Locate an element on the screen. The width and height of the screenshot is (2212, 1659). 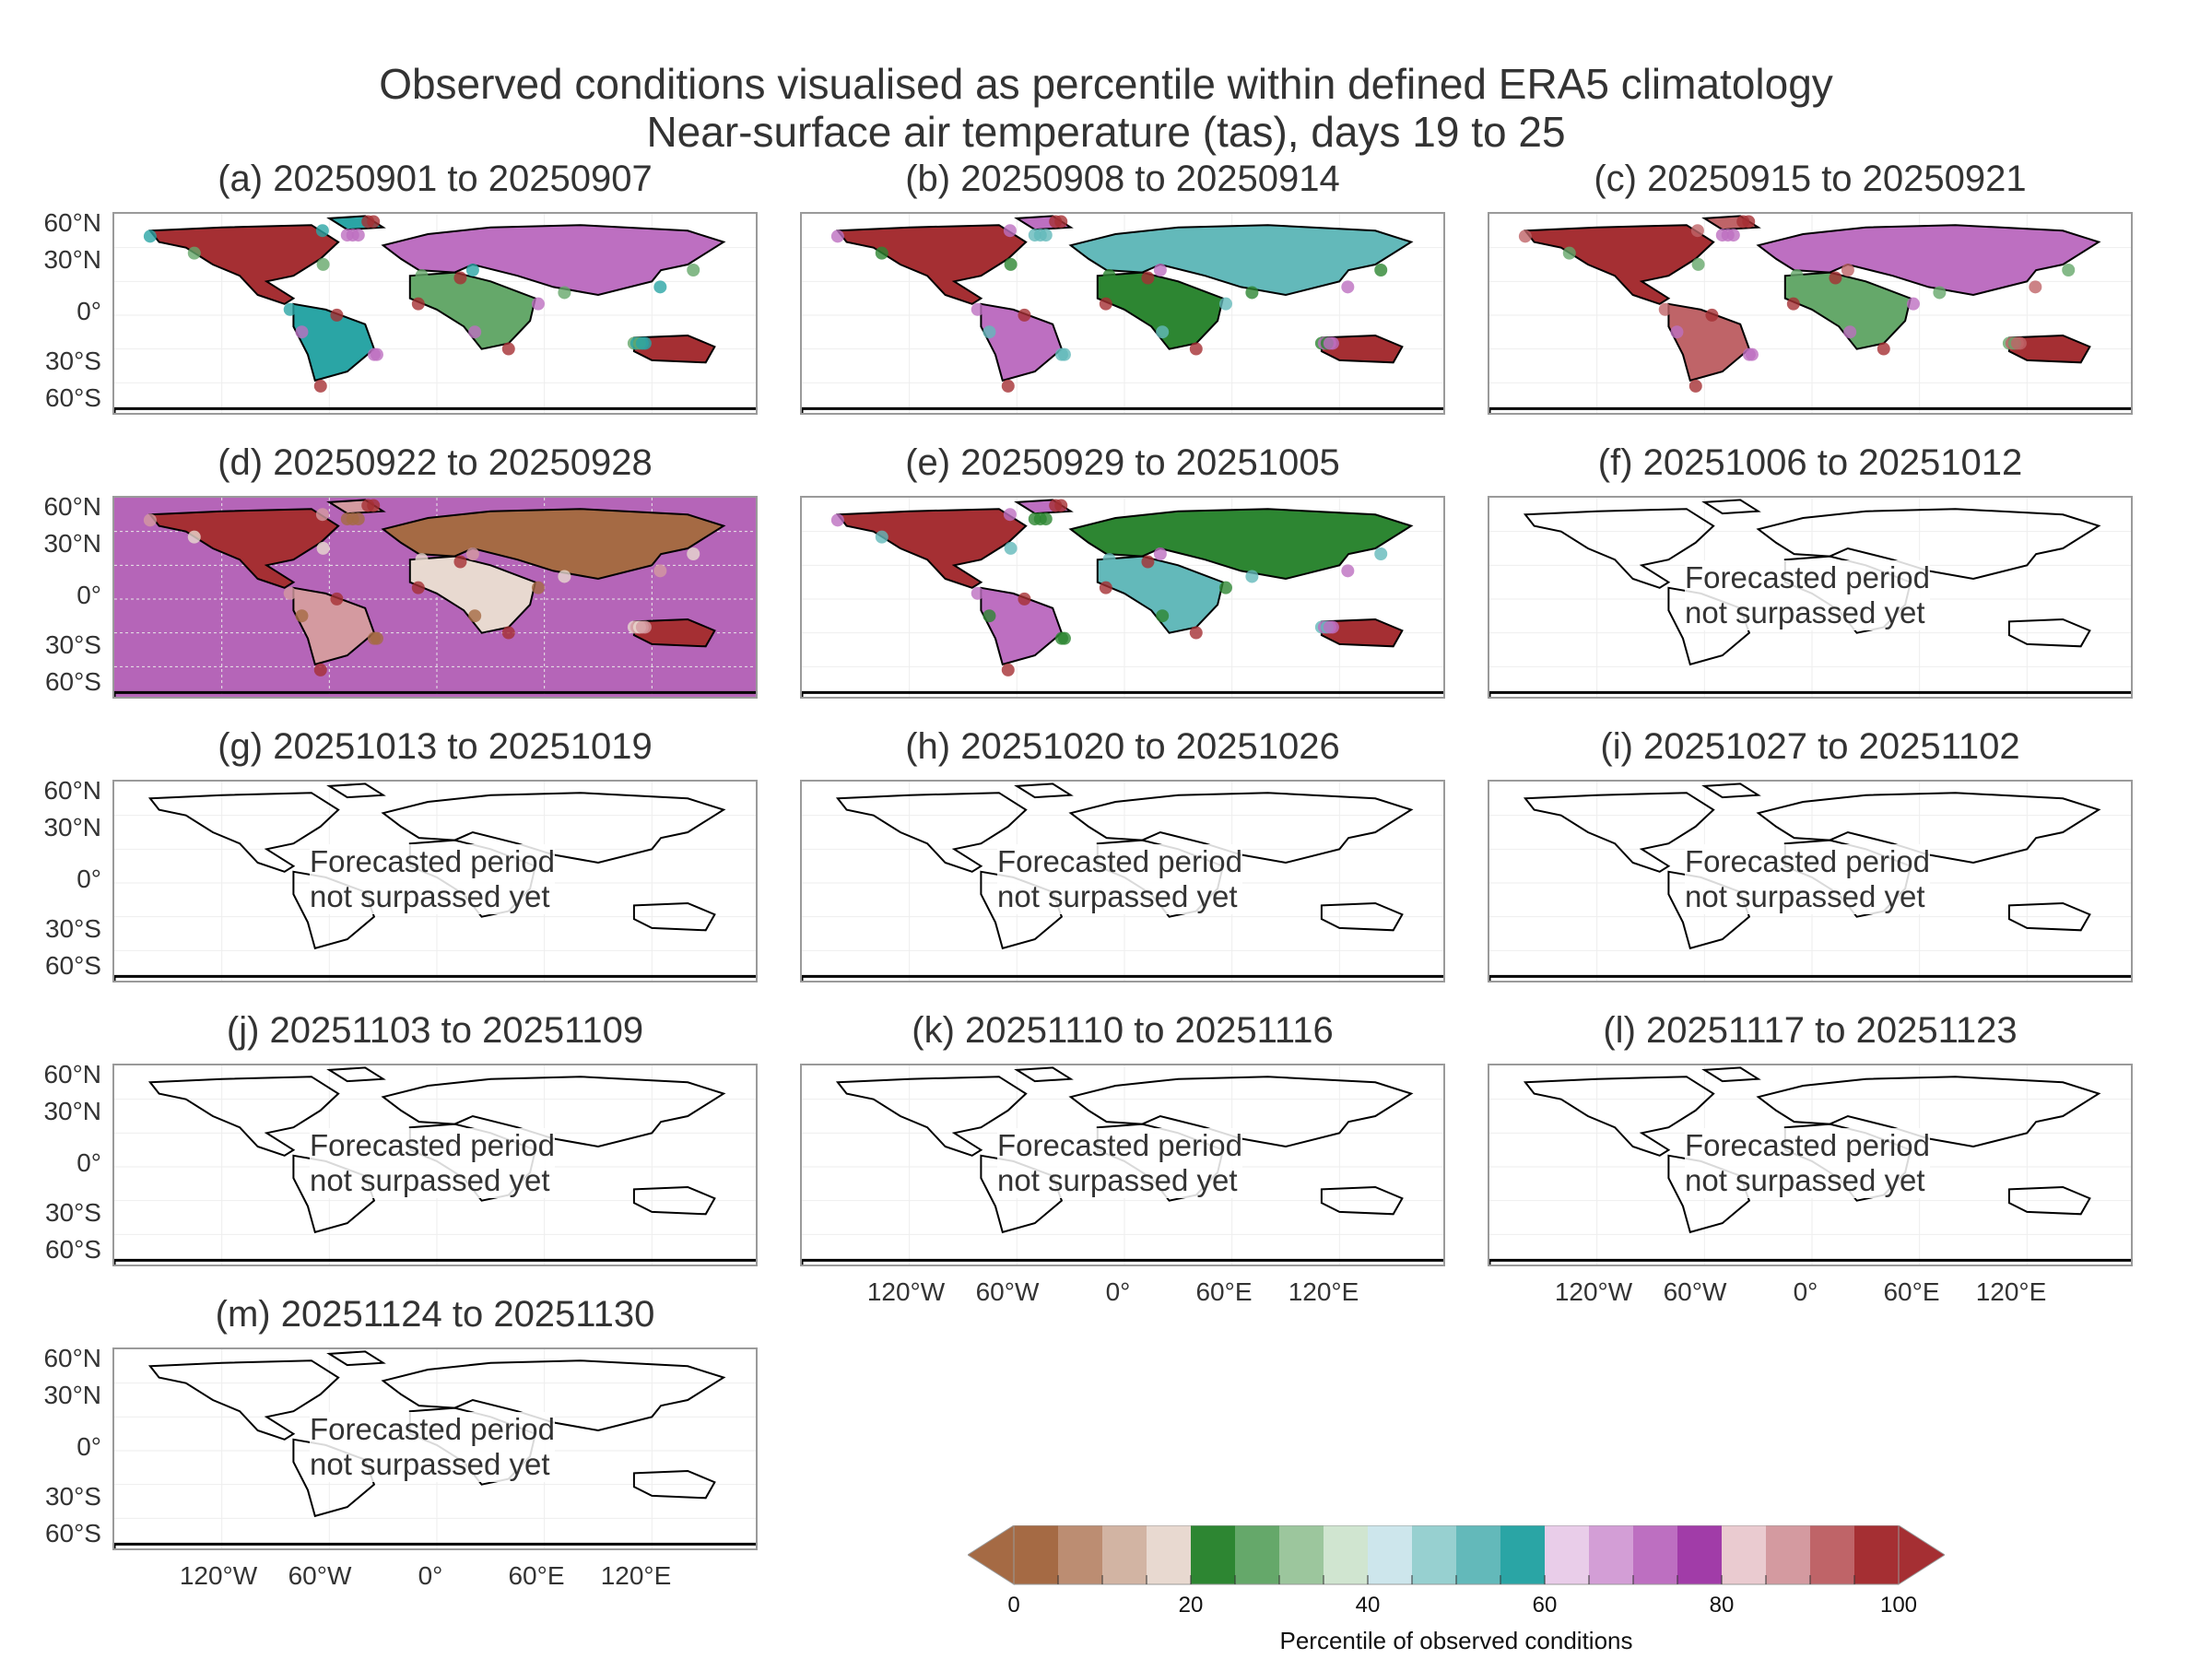
colorbar-axis-label: Percentile of observed conditions is located at coordinates (1456, 1640).